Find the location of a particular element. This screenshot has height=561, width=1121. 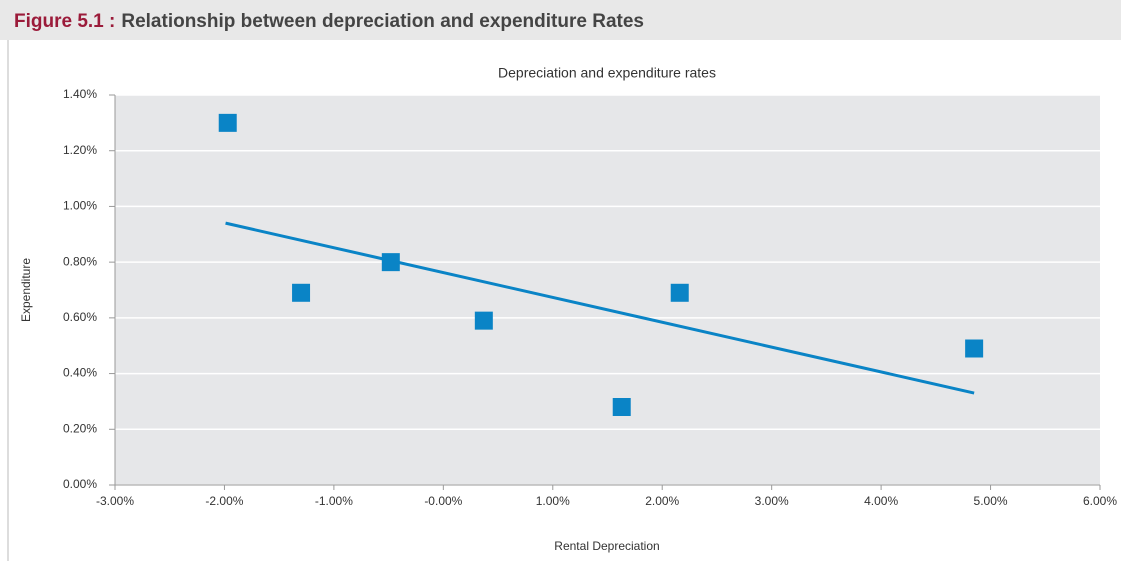

x-tick-label: 1.00% is located at coordinates (553, 501).